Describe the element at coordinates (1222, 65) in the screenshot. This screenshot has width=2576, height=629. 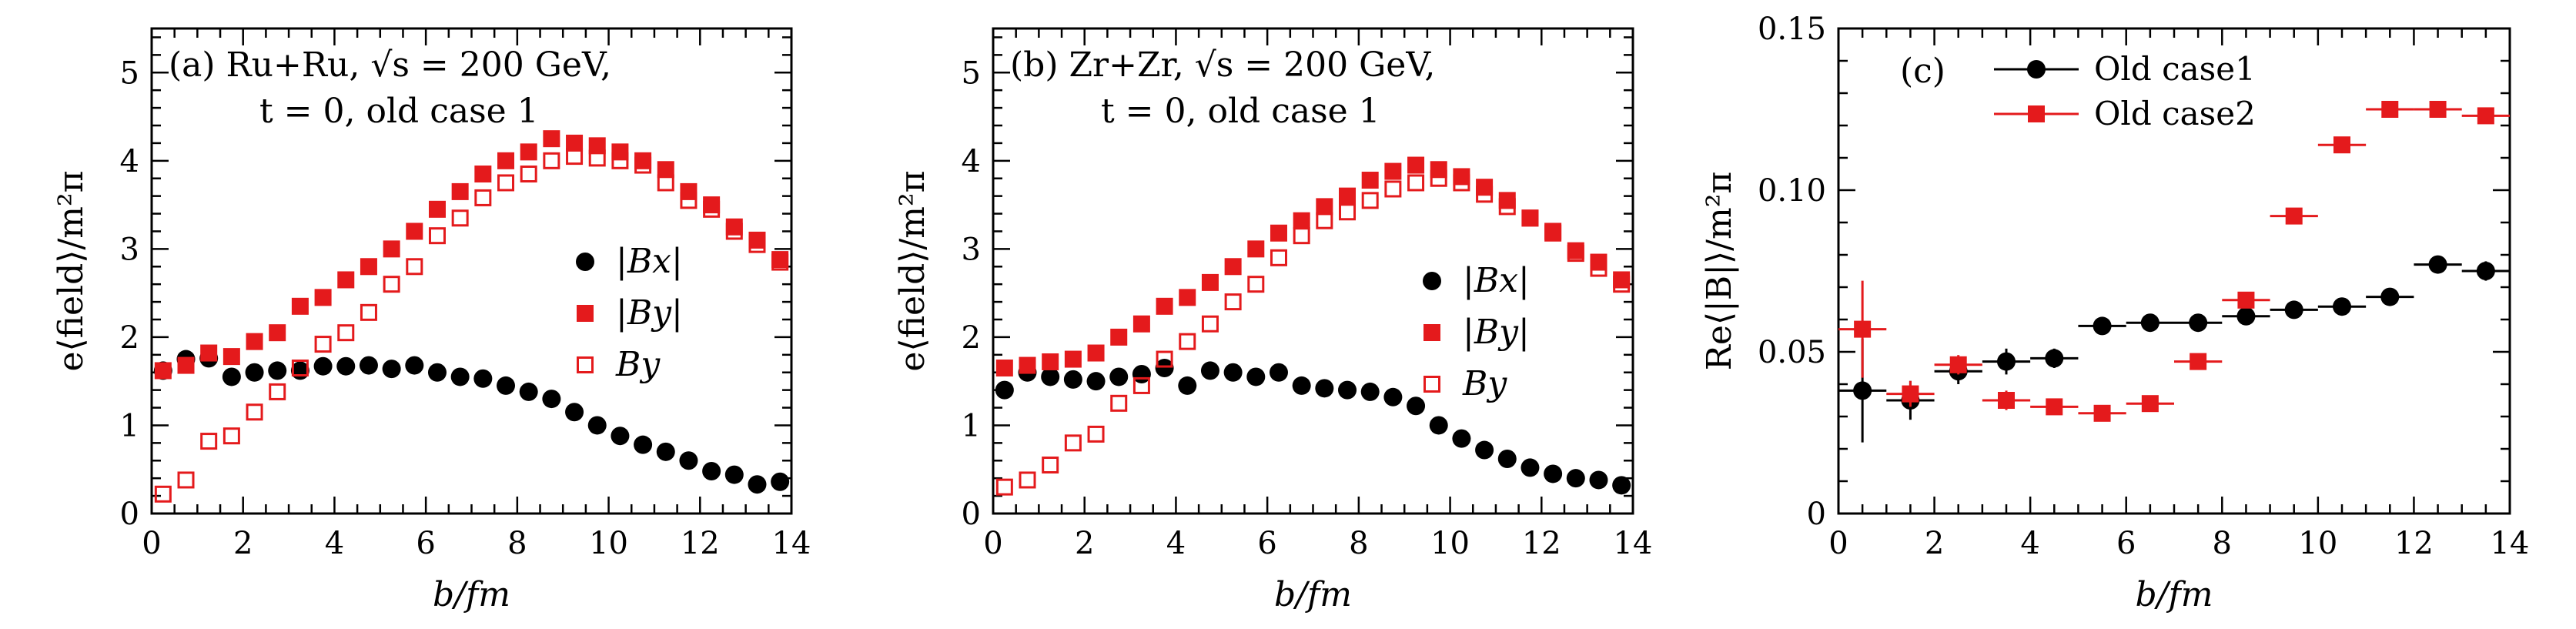
I see `panel-title-line1: (b) Zr+Zr, √s = 200 GeV,` at that location.